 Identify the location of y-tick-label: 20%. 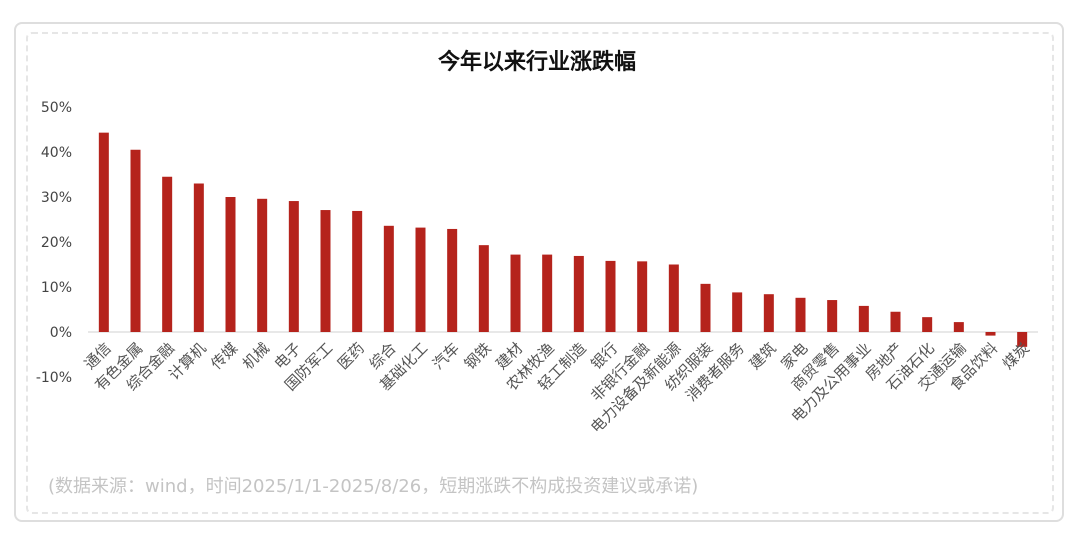
(56, 243).